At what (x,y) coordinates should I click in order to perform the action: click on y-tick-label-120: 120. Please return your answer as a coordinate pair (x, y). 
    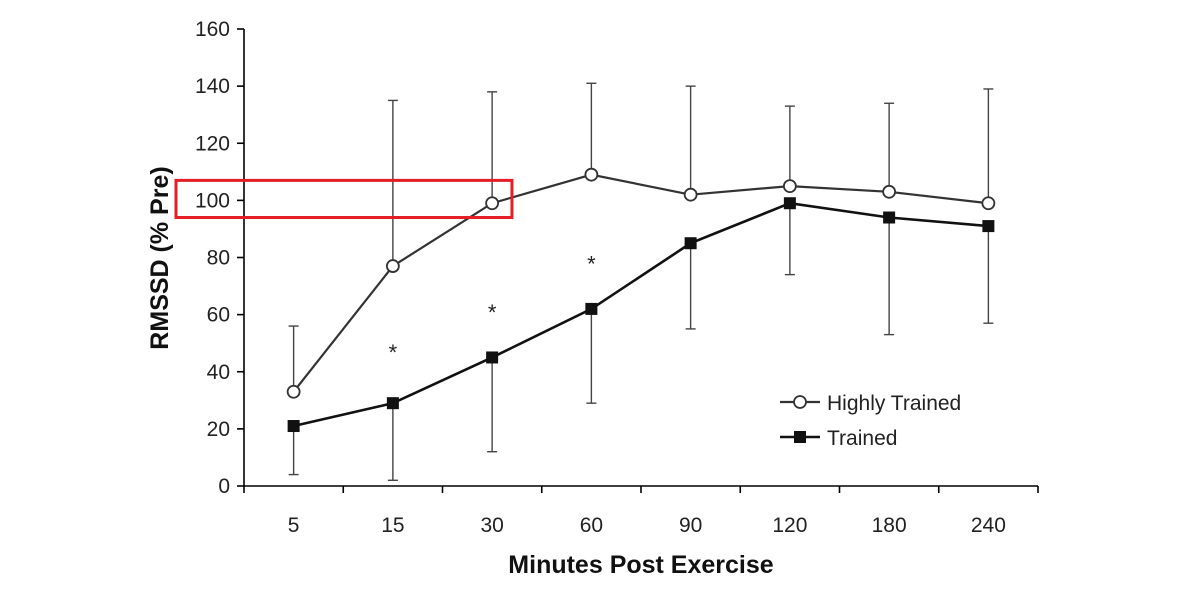
    Looking at the image, I should click on (212, 143).